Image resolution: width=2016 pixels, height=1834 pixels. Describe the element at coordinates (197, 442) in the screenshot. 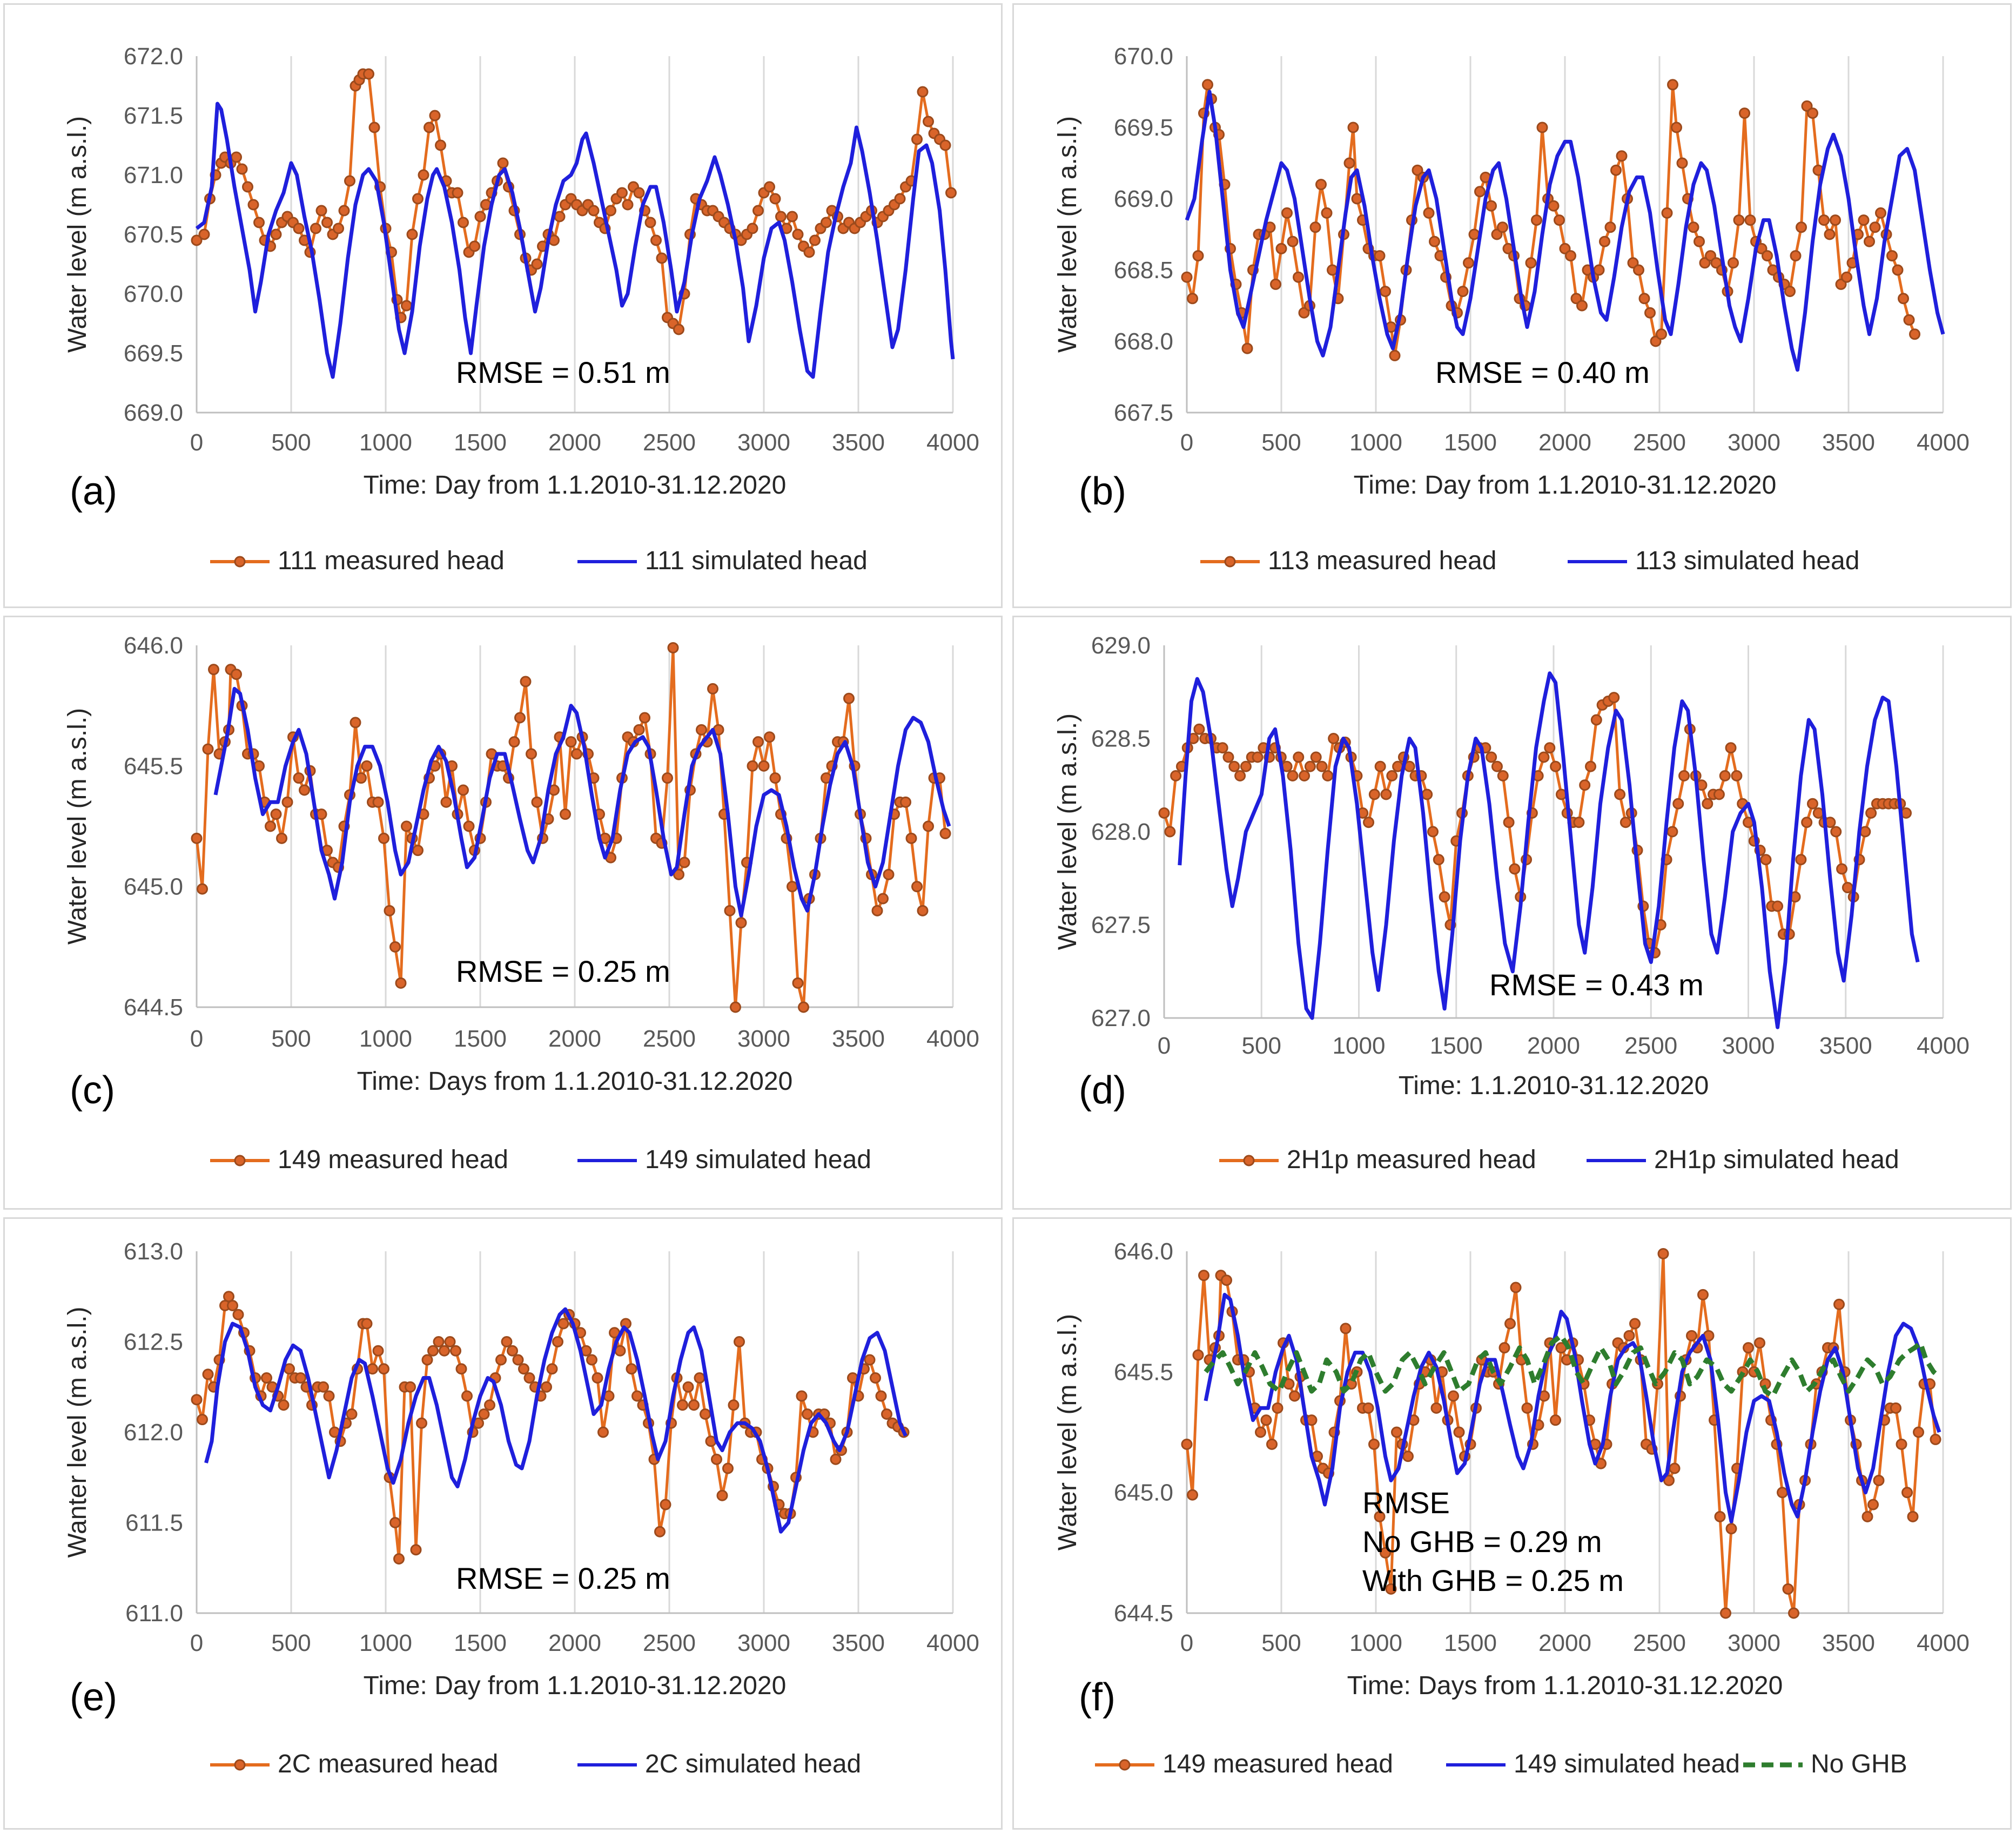

I see `x-tick-label: 0` at that location.